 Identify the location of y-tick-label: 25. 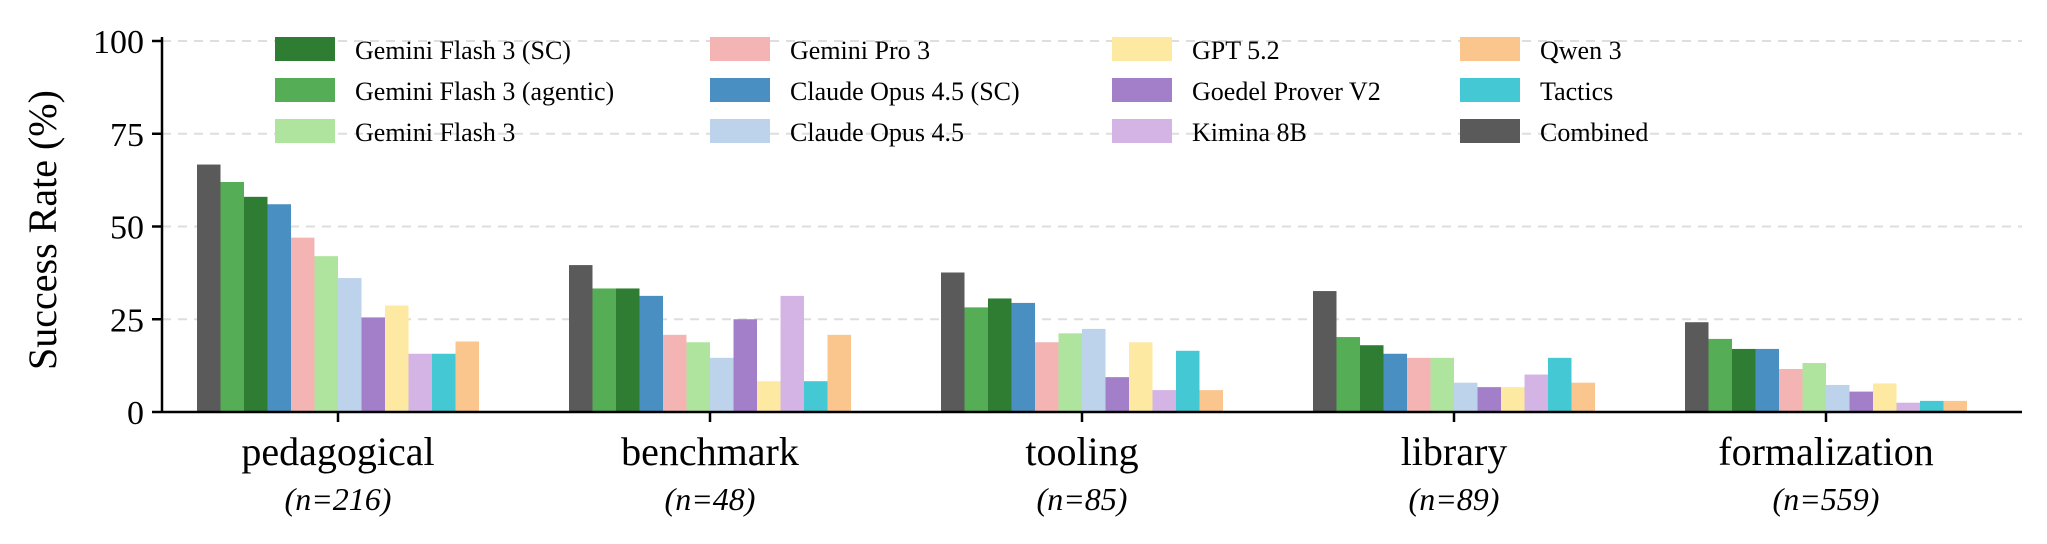
(127, 320).